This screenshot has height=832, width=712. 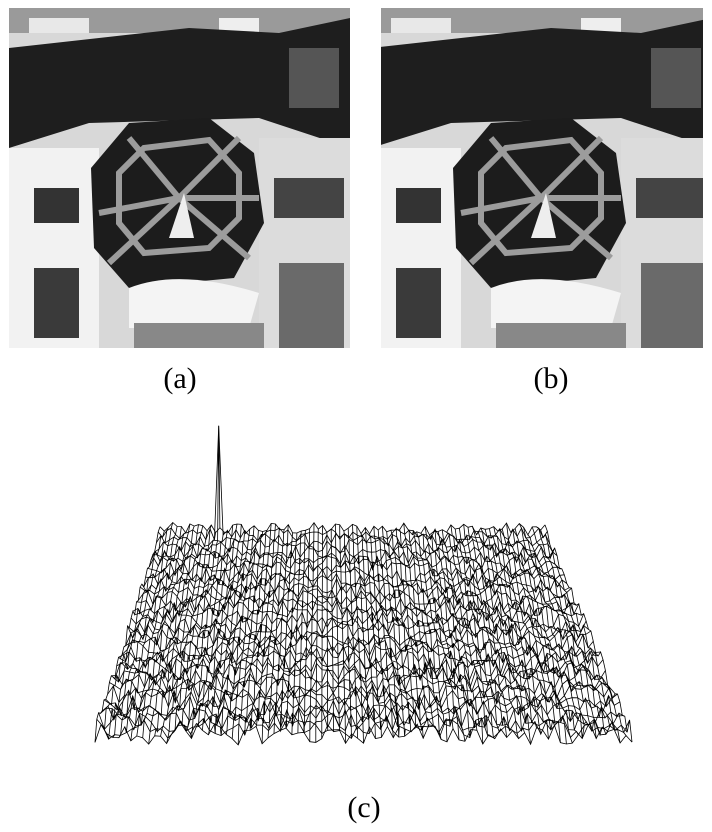 I want to click on caption: (c), so click(x=363, y=807).